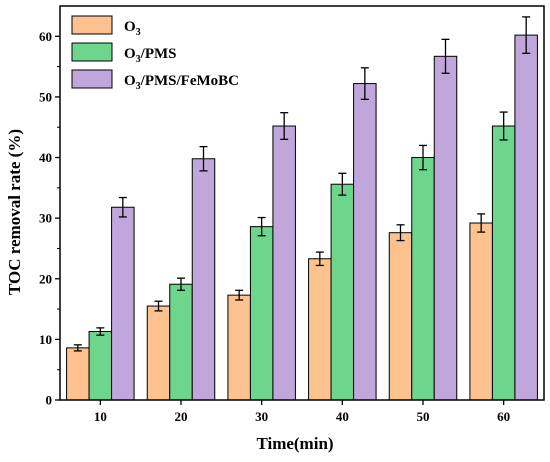  I want to click on y-tick-label: 50, so click(45, 96).